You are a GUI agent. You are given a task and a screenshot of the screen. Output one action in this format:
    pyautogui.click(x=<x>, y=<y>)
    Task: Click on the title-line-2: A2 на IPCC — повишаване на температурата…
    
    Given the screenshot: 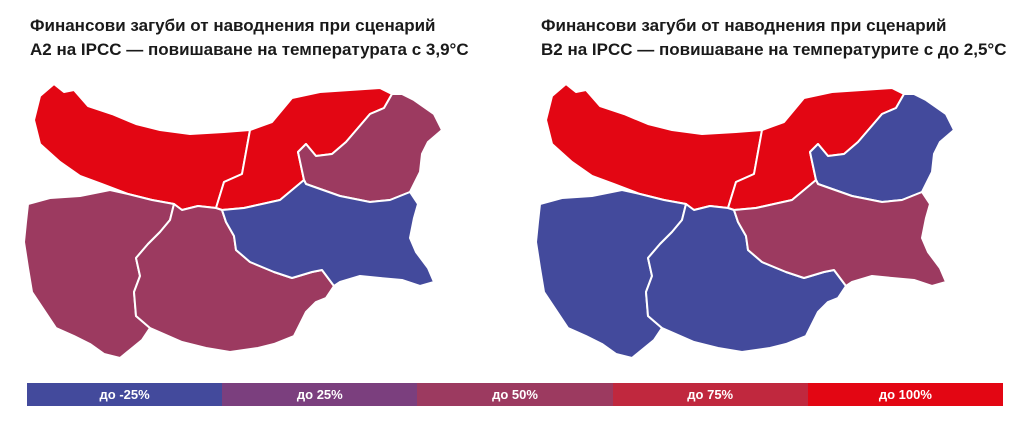 What is the action you would take?
    pyautogui.click(x=249, y=49)
    